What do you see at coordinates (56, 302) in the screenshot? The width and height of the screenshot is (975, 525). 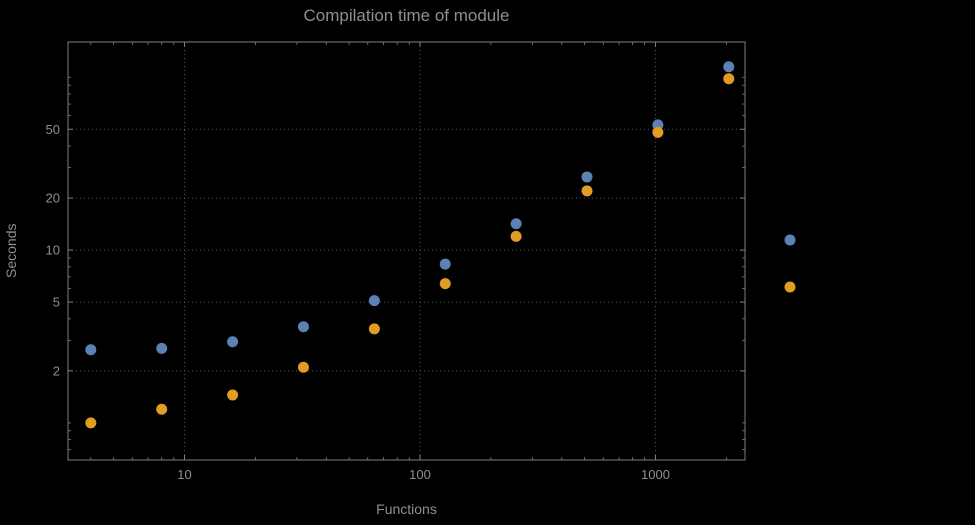 I see `y-tick-label: 5` at bounding box center [56, 302].